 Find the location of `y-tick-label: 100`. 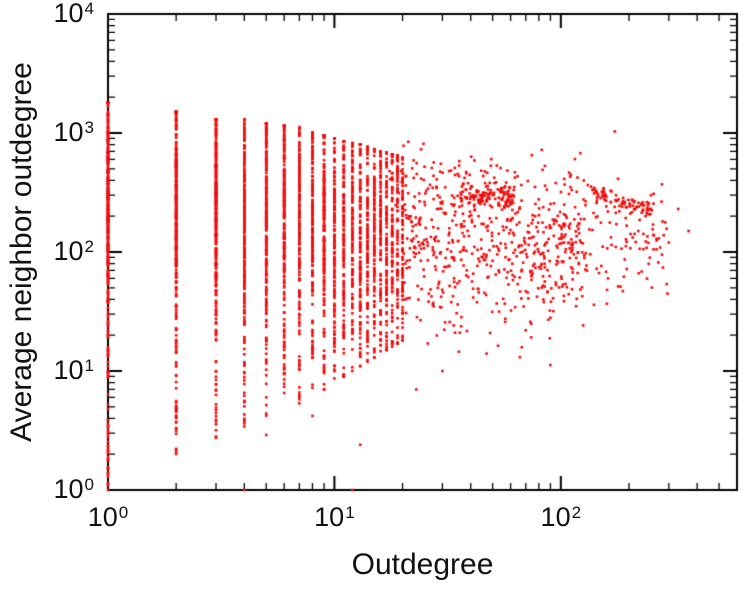

y-tick-label: 100 is located at coordinates (73, 489).